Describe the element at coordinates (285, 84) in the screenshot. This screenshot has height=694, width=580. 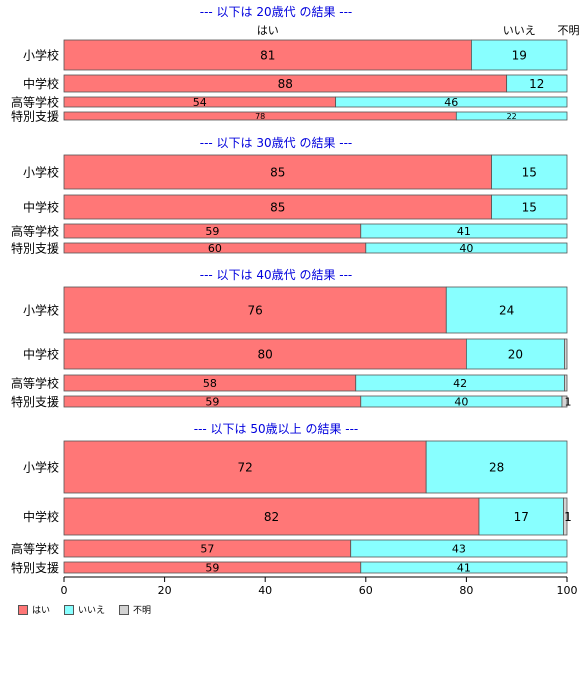
I see `data-label-yes: 88` at that location.